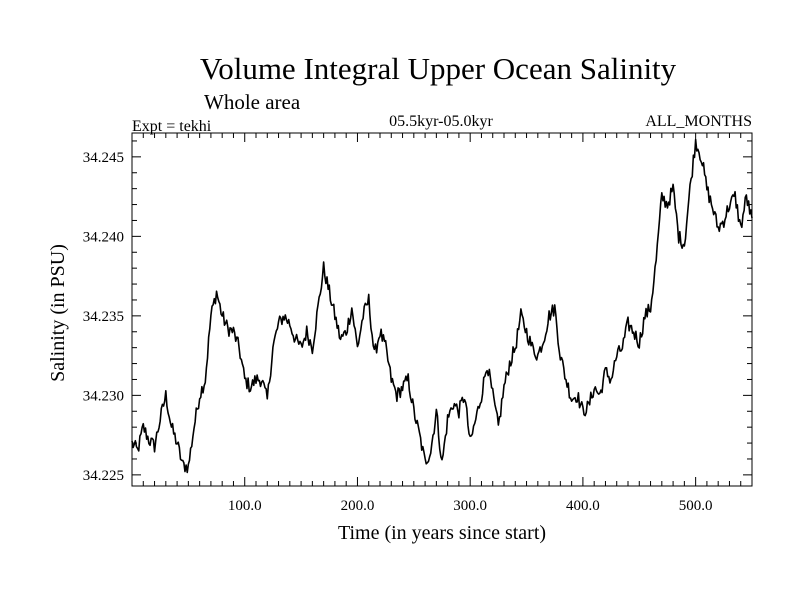  What do you see at coordinates (583, 506) in the screenshot?
I see `x-tick-label: 400.0` at bounding box center [583, 506].